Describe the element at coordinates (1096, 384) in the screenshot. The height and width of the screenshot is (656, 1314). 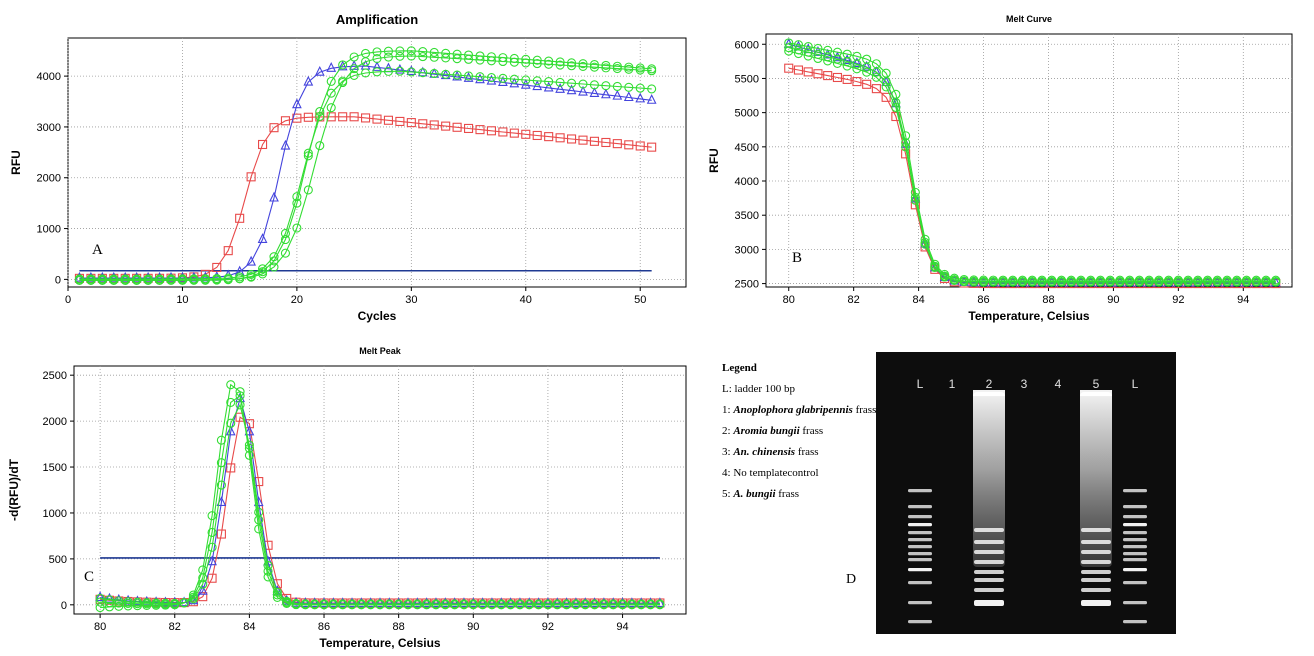
I see `gel-lane-label: 5` at that location.